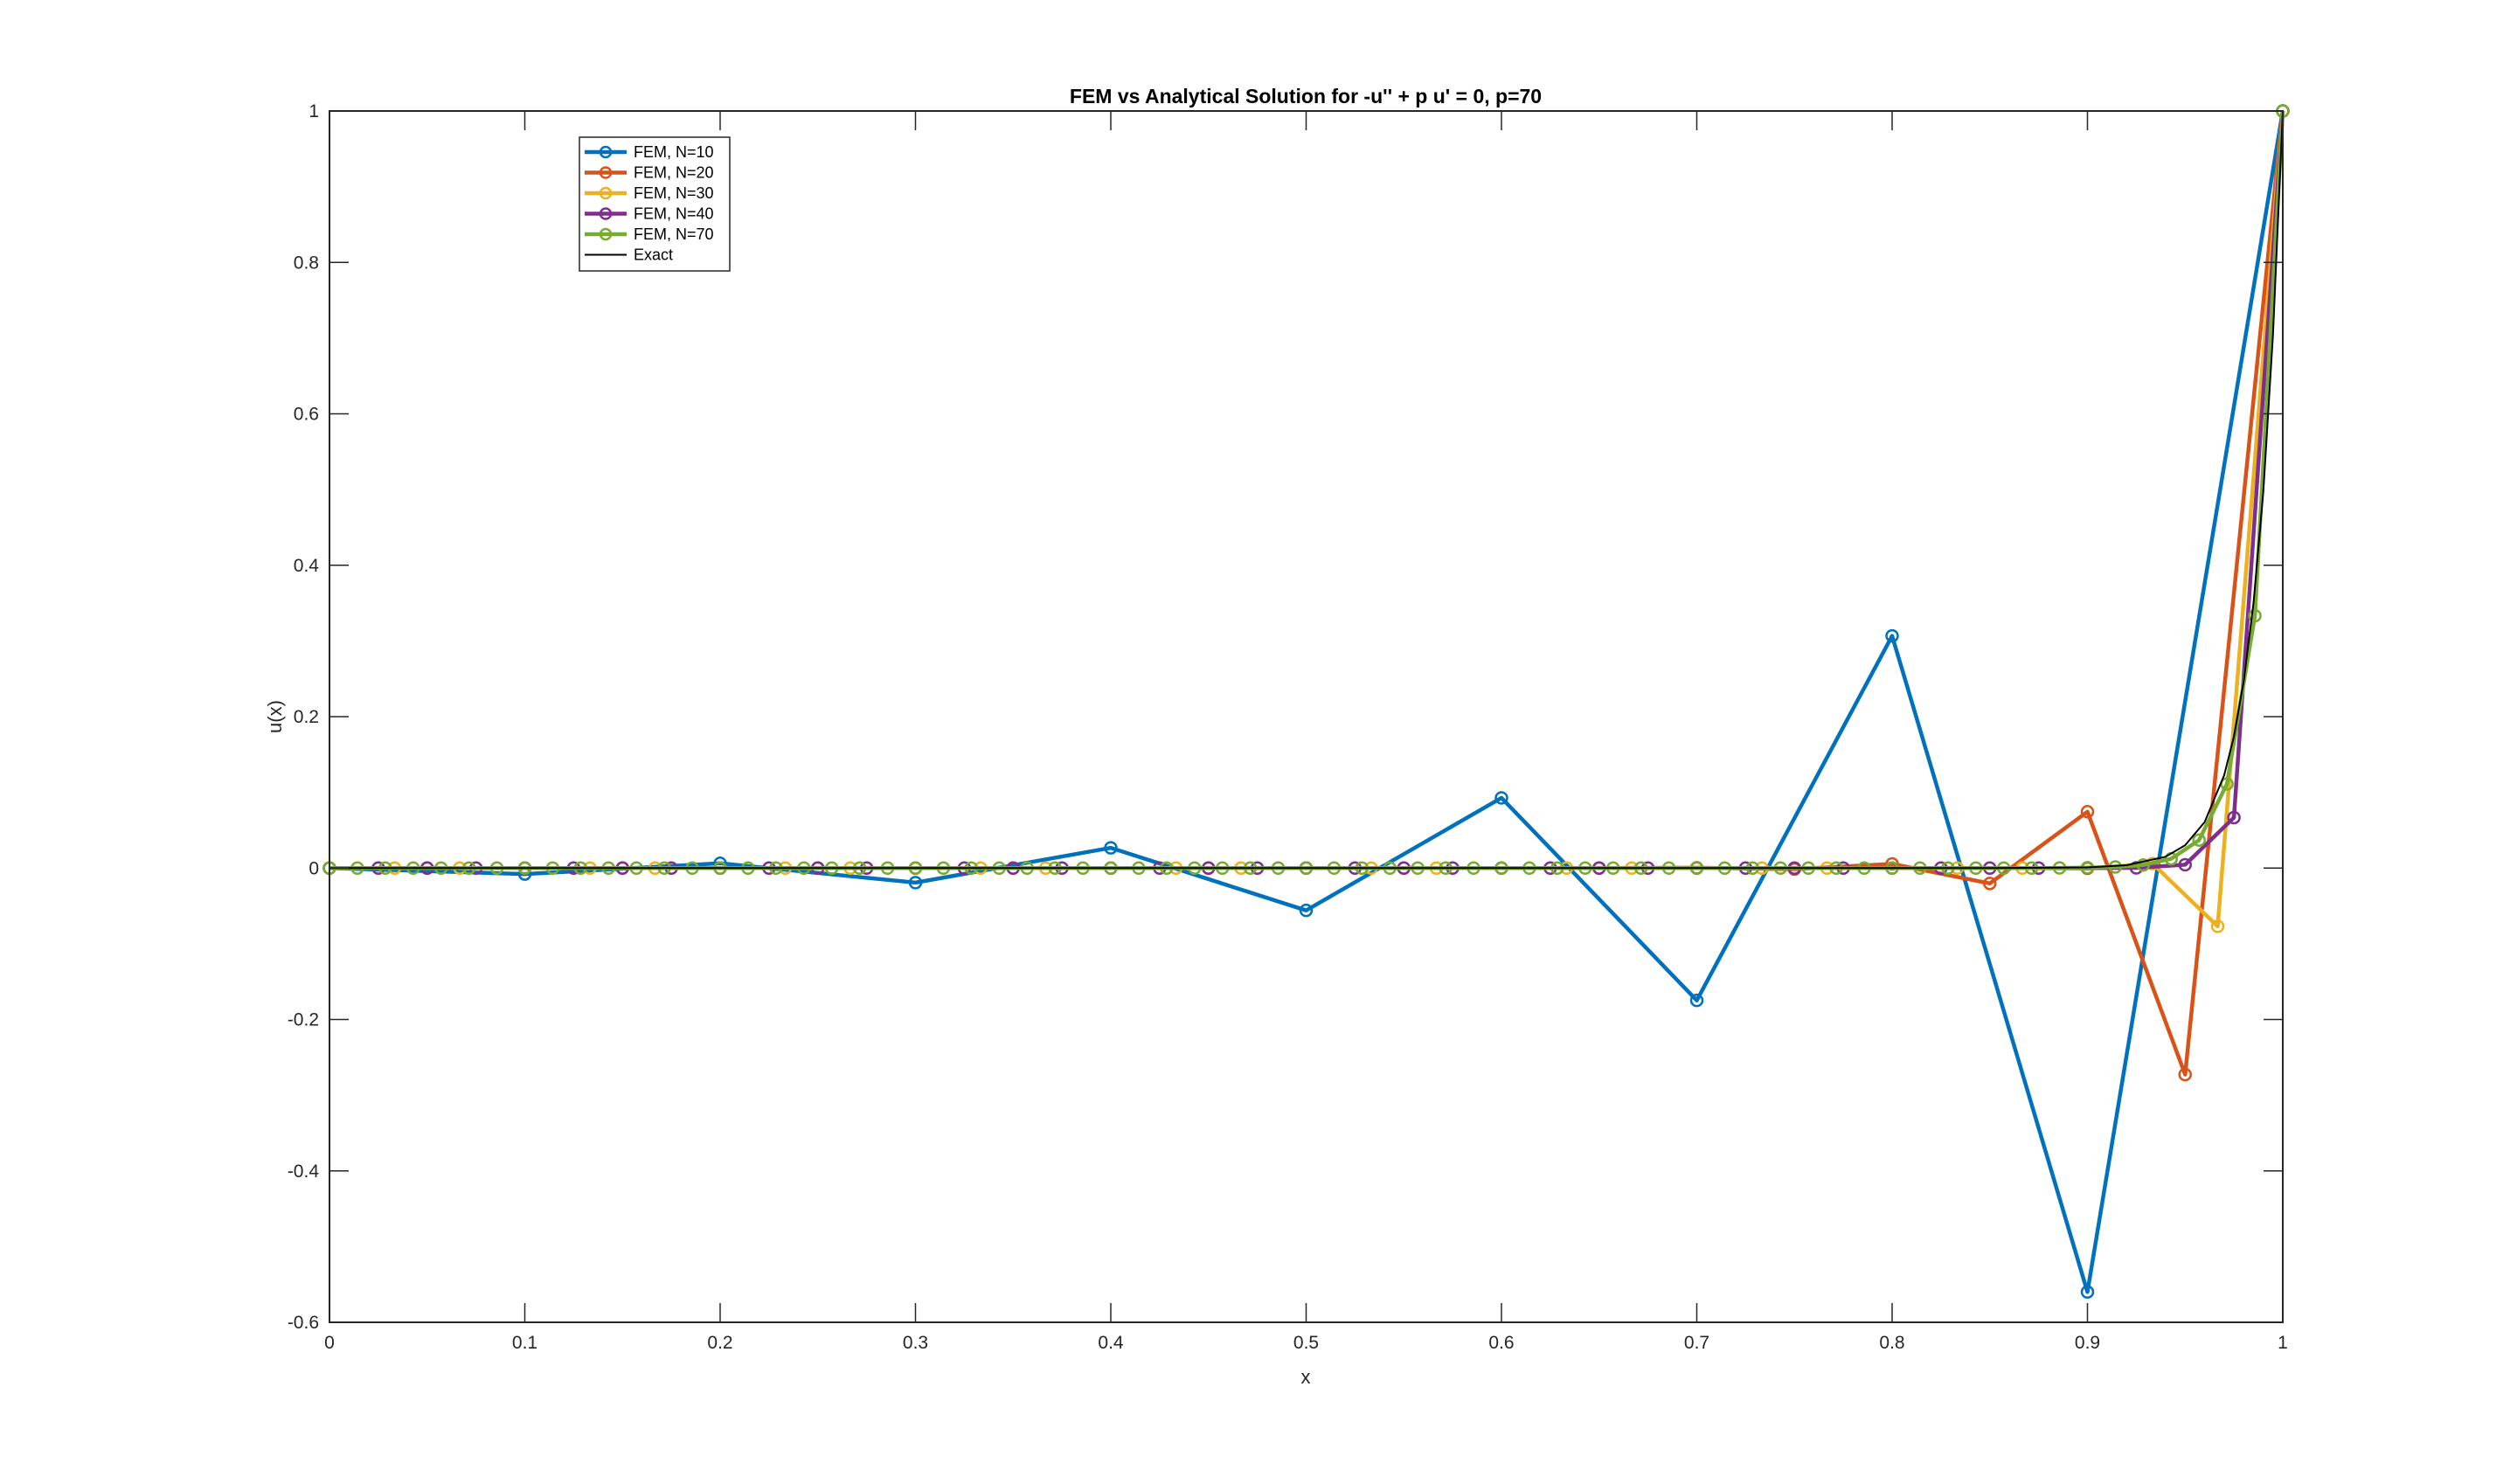  Describe the element at coordinates (674, 173) in the screenshot. I see `legend-entry-label: FEM, N=20` at that location.